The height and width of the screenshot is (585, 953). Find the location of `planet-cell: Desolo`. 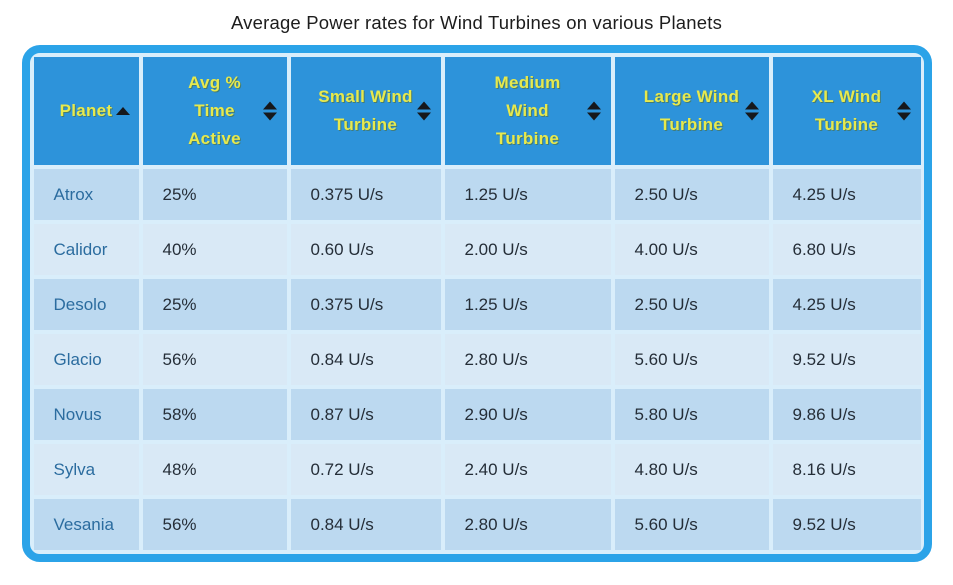

planet-cell: Desolo is located at coordinates (86, 304).